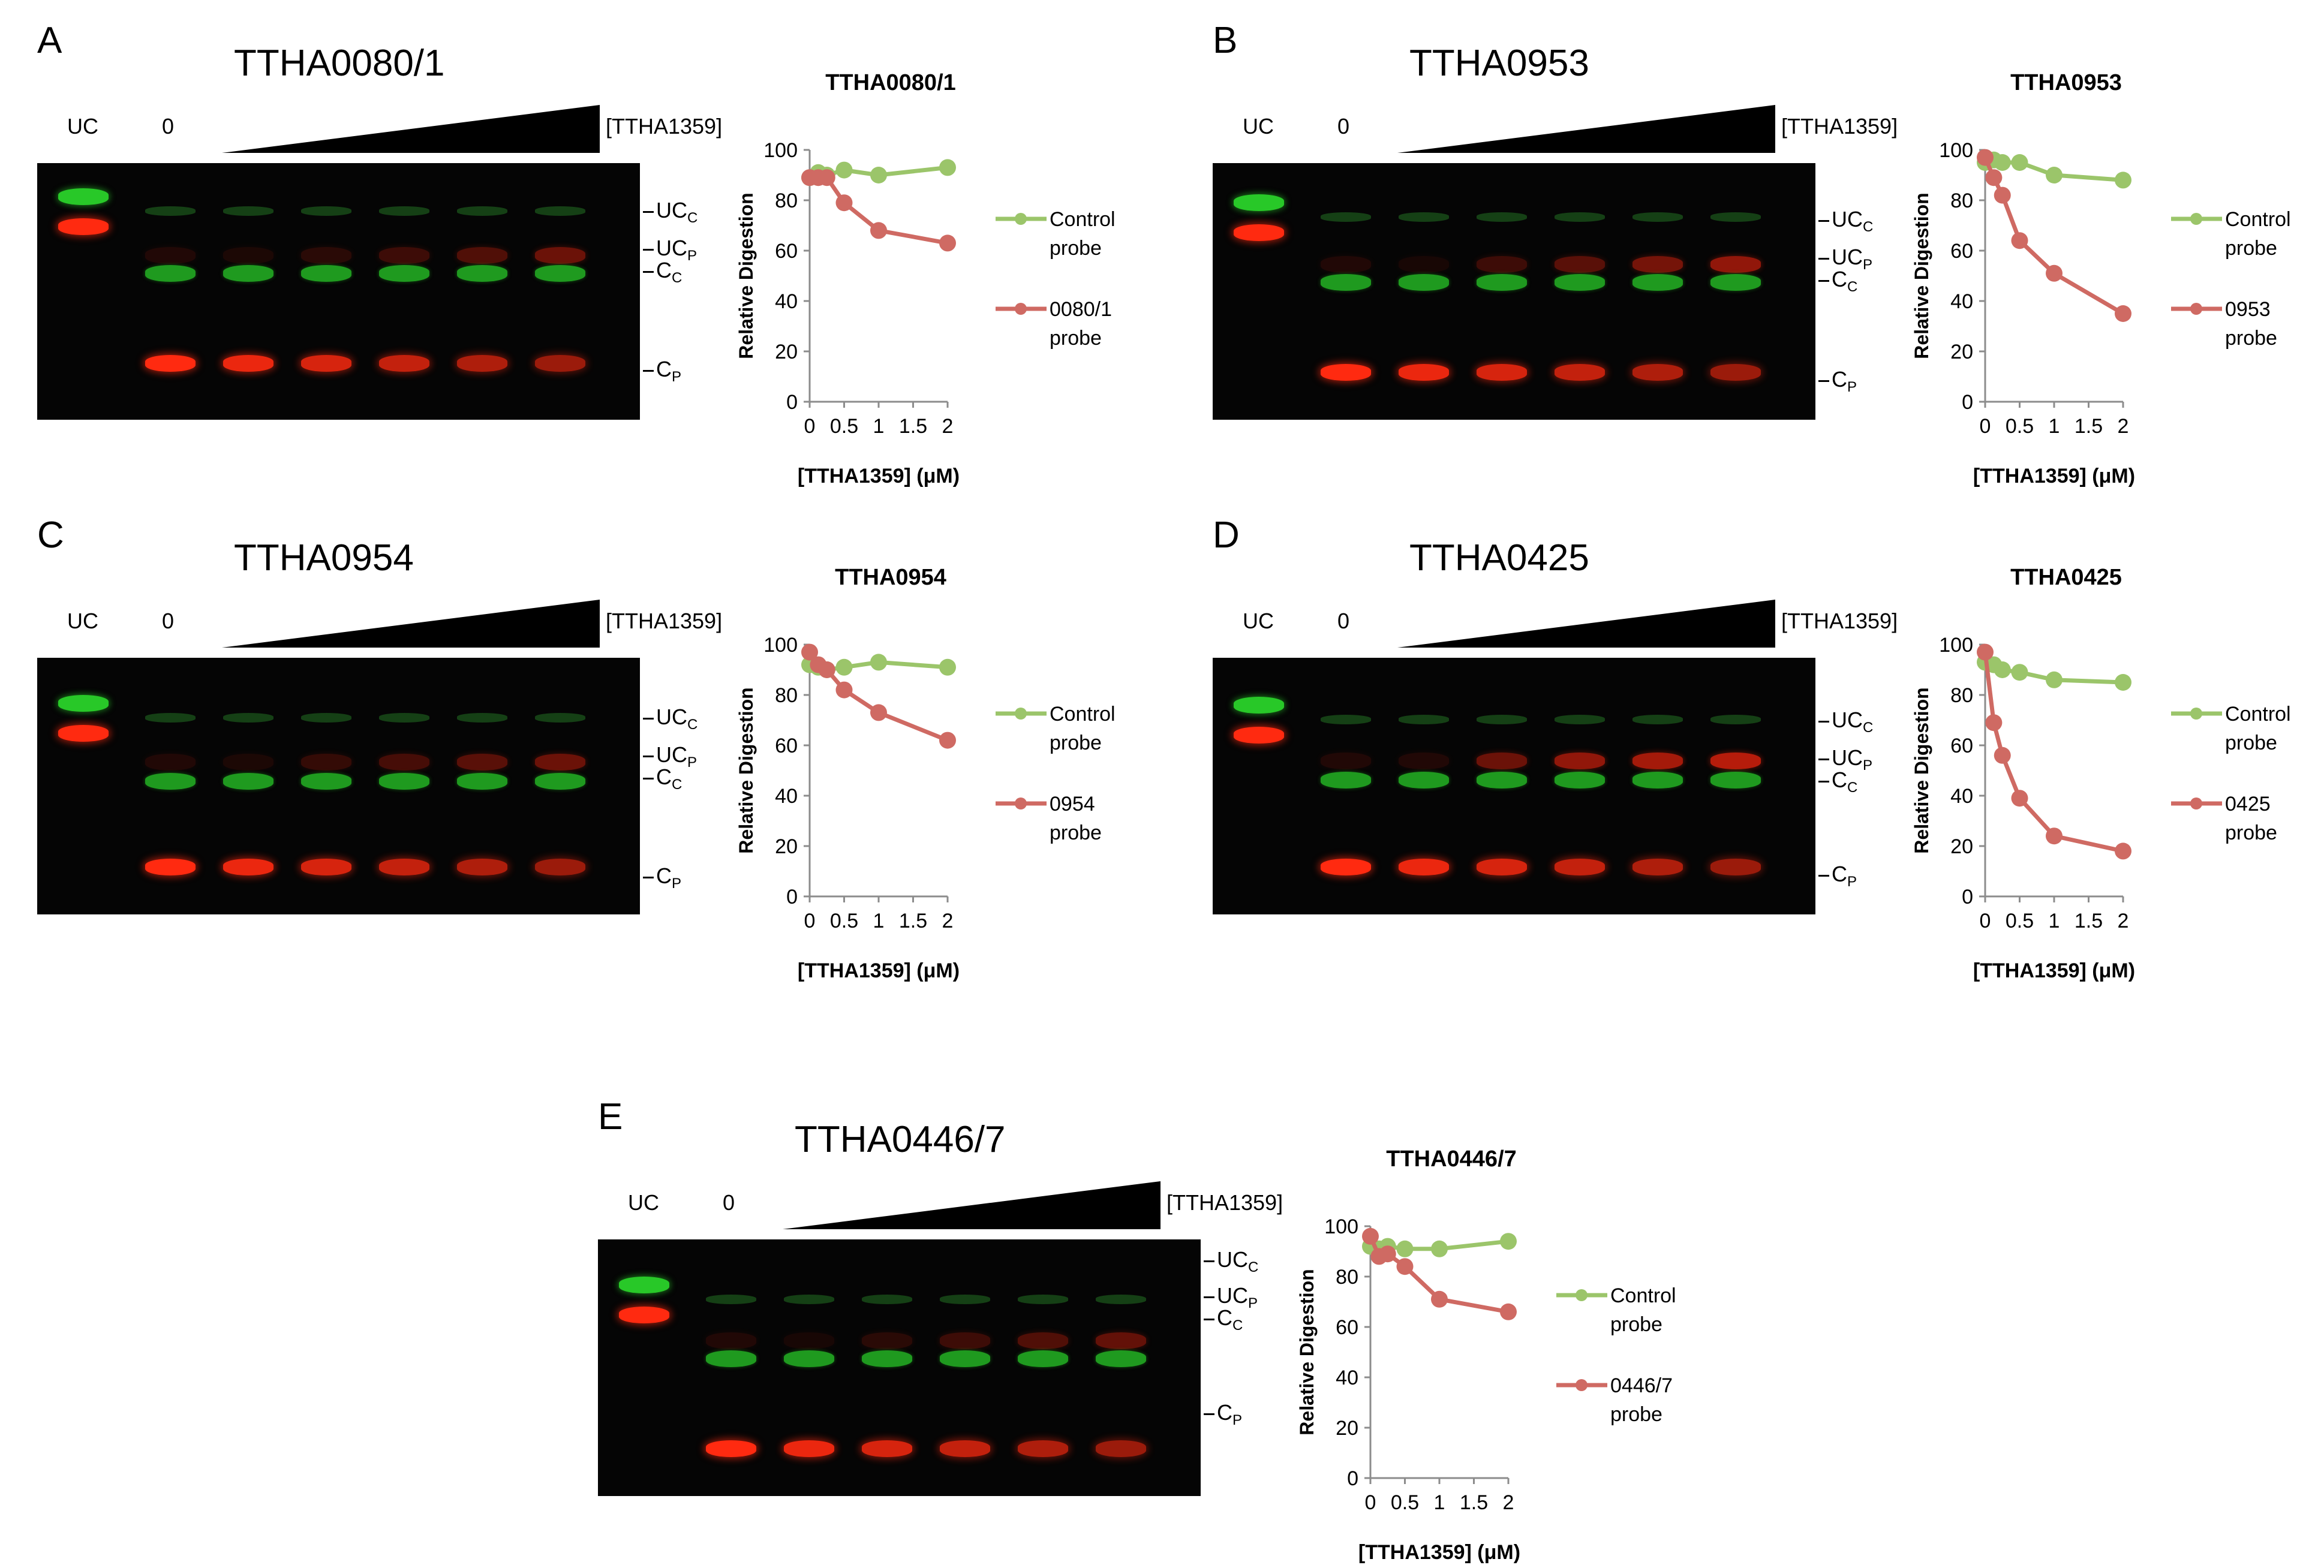 The image size is (2324, 1568). What do you see at coordinates (324, 558) in the screenshot?
I see `gel-title: TTHA0954` at bounding box center [324, 558].